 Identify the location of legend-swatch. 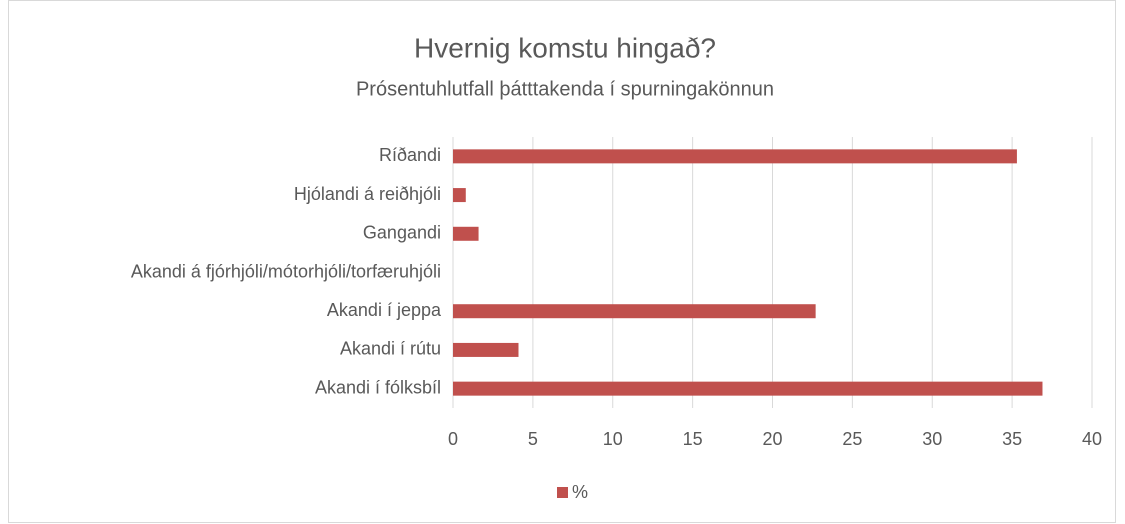
(562, 492).